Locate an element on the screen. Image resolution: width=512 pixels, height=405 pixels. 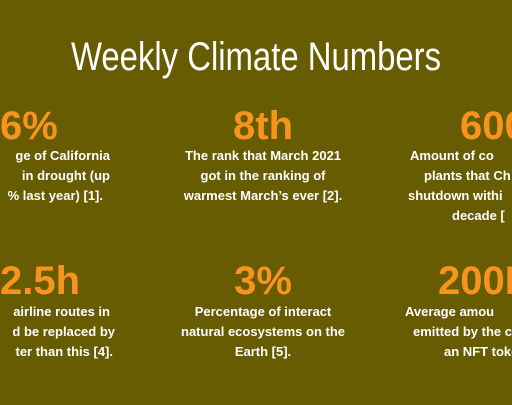
stat-description: in drought (up is located at coordinates (66, 175).